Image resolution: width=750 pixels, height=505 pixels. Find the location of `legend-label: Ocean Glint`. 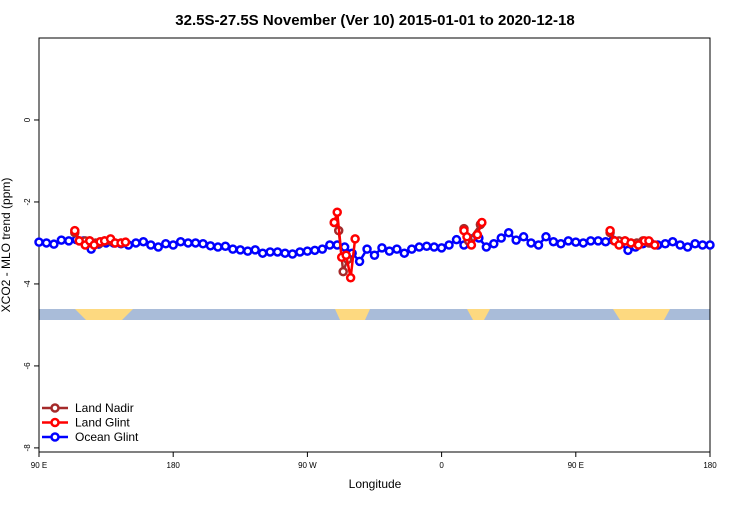

legend-label: Ocean Glint is located at coordinates (107, 437).